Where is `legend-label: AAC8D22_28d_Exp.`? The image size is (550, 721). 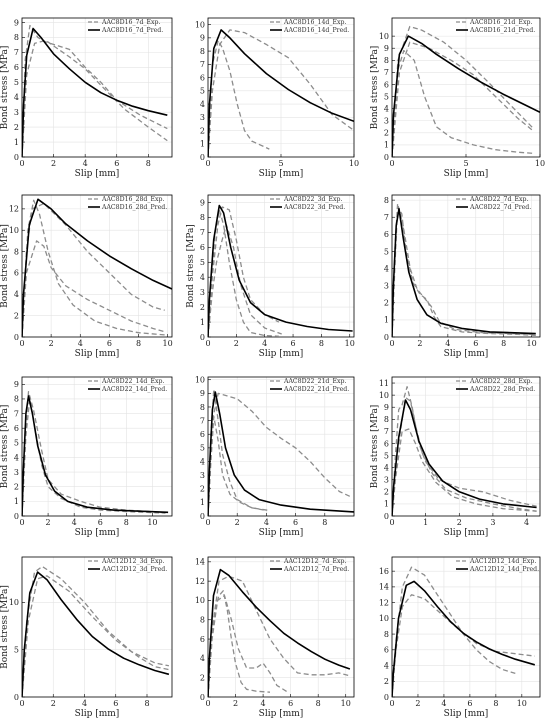 legend-label: AAC8D22_28d_Exp. is located at coordinates (500, 381).